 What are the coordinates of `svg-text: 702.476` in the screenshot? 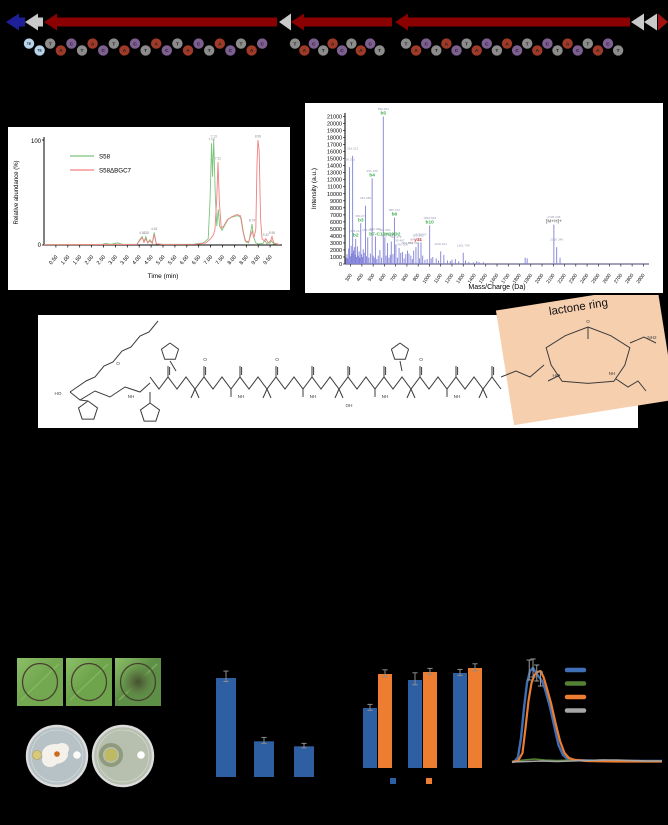 It's located at (395, 237).